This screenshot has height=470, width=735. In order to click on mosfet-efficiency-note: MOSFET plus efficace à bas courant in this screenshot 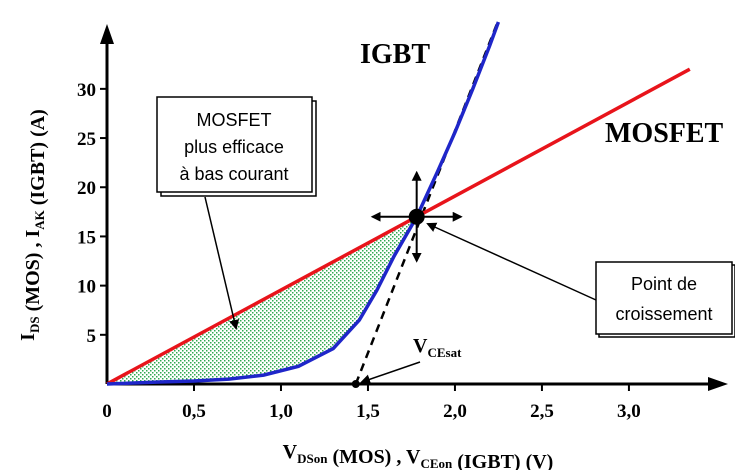, I will do `click(236, 213)`.